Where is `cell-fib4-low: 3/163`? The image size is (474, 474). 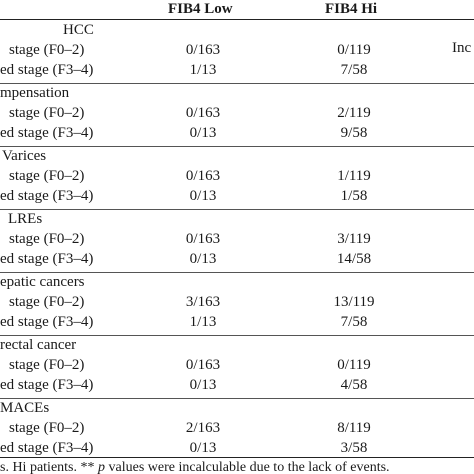
cell-fib4-low: 3/163 is located at coordinates (203, 302).